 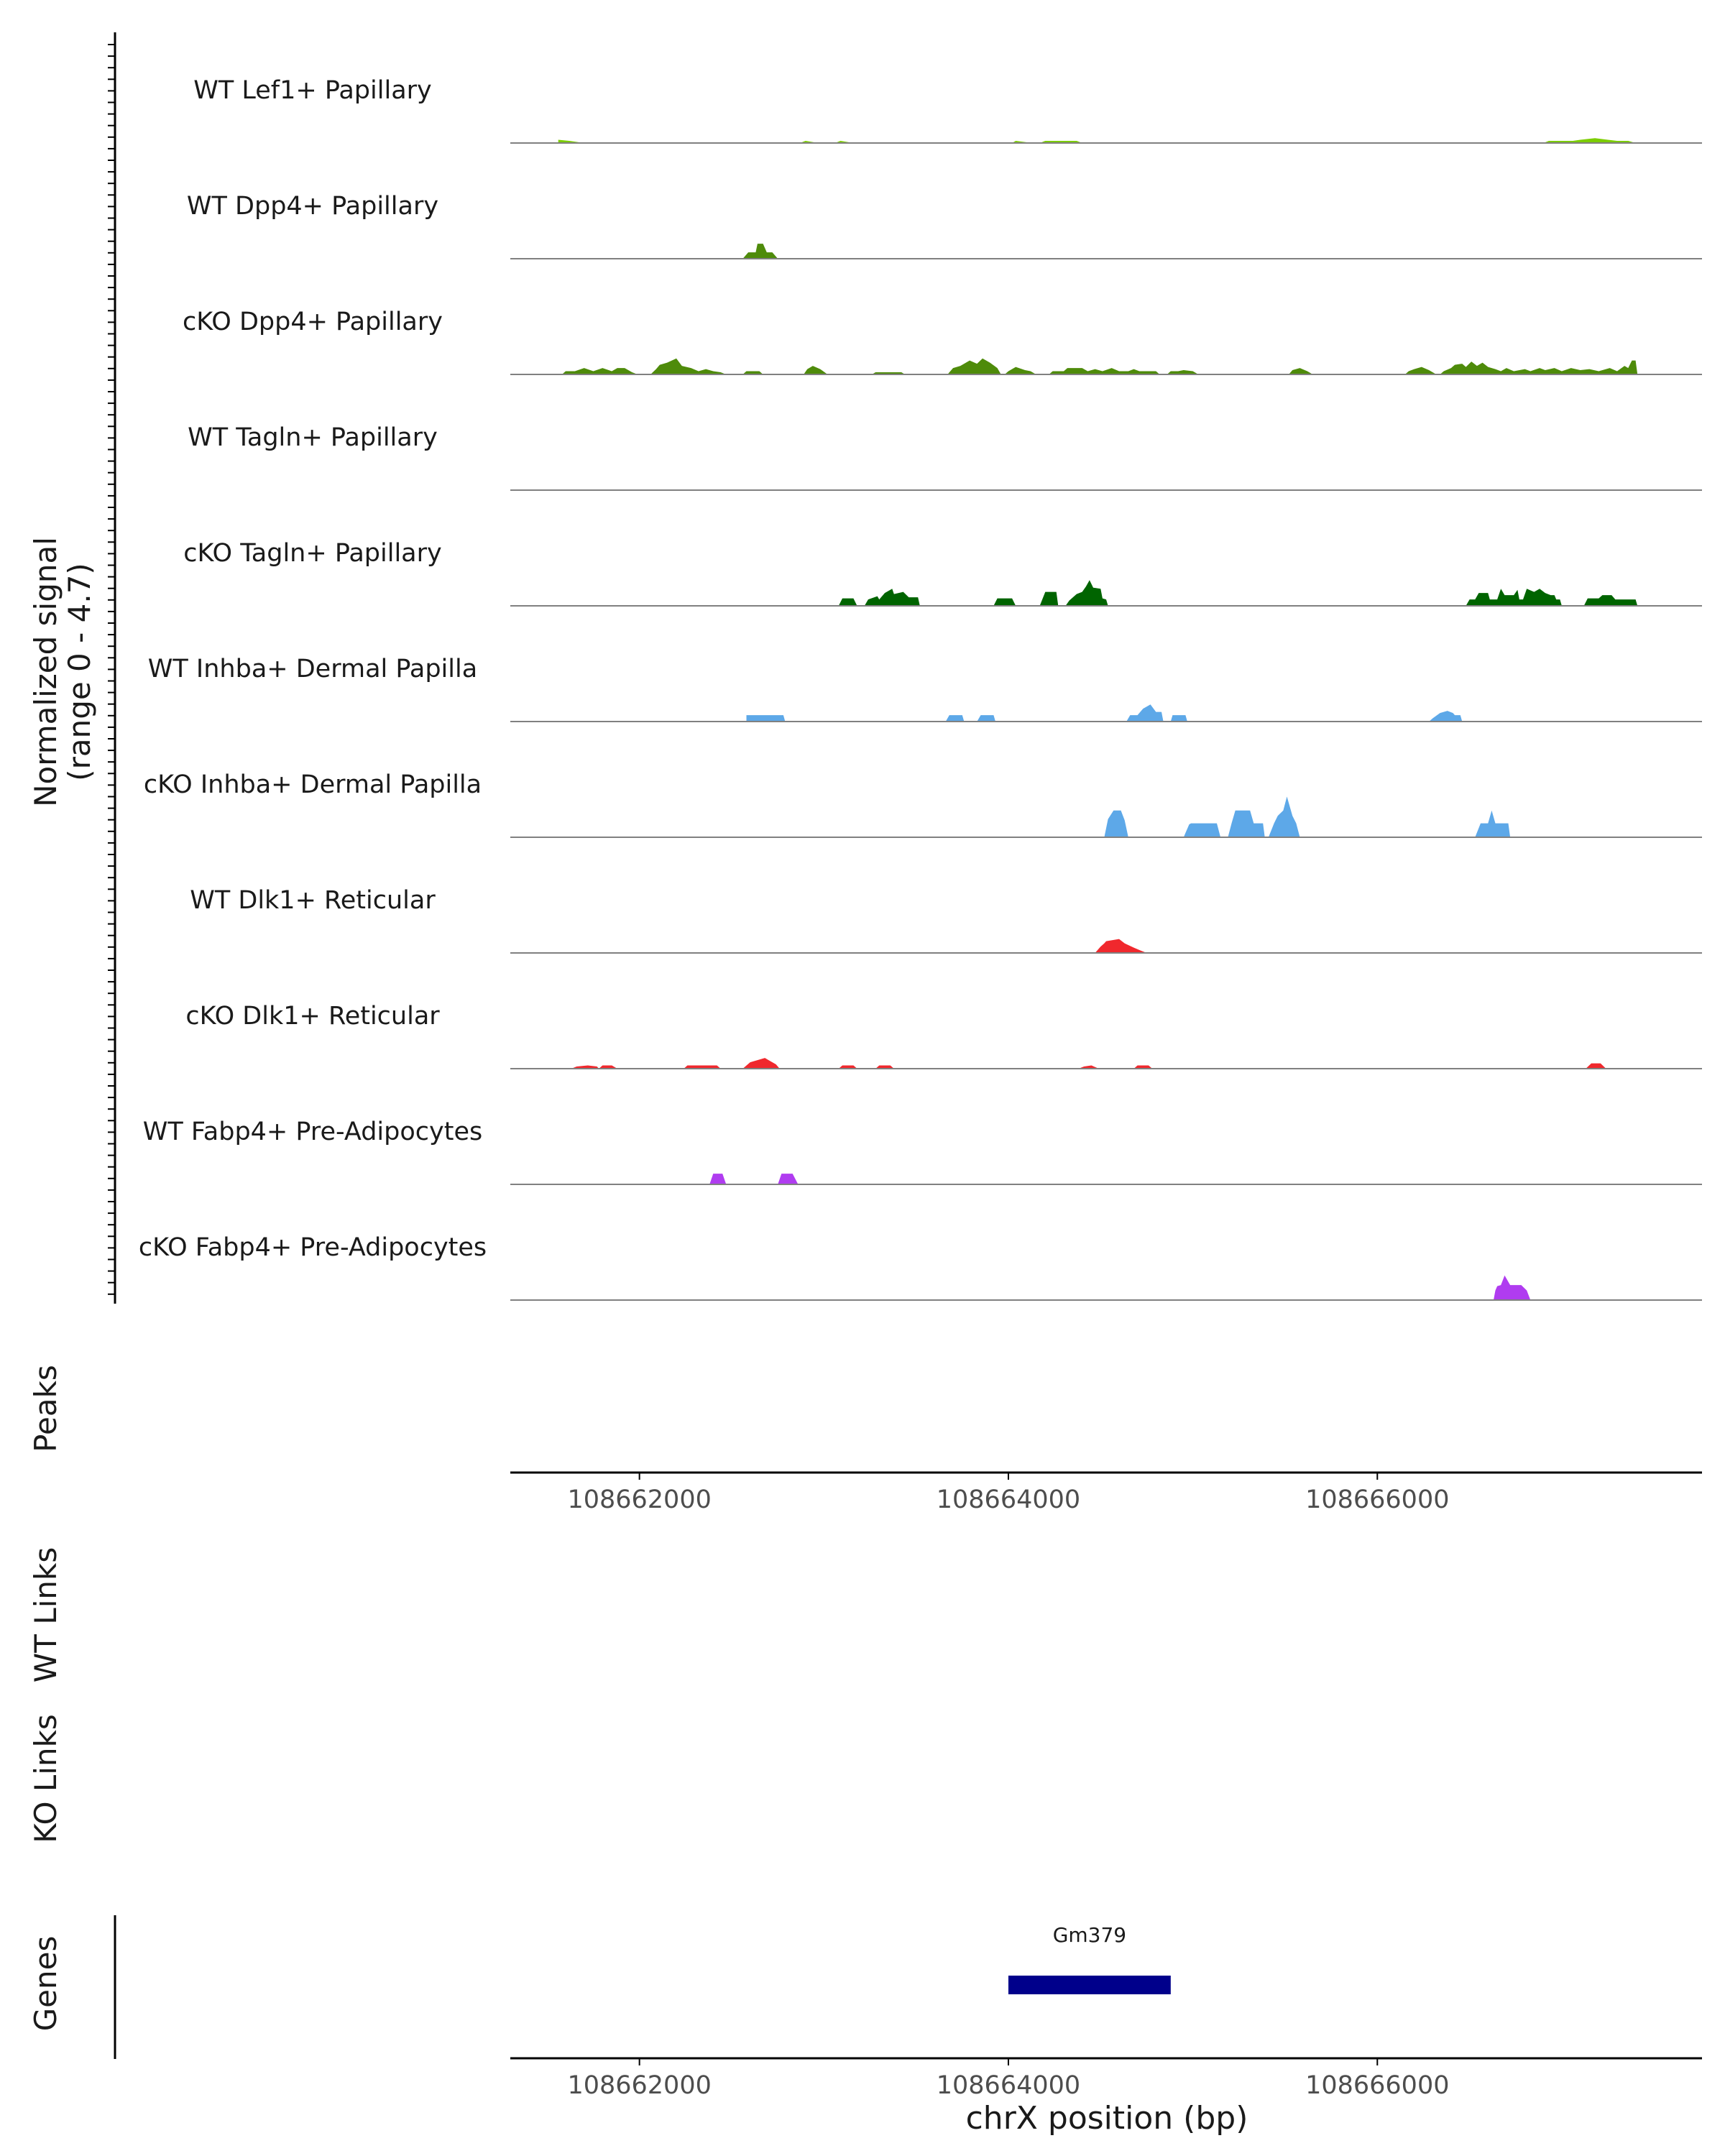 I want to click on x-axis-title: chrX position (bp), so click(x=1107, y=2118).